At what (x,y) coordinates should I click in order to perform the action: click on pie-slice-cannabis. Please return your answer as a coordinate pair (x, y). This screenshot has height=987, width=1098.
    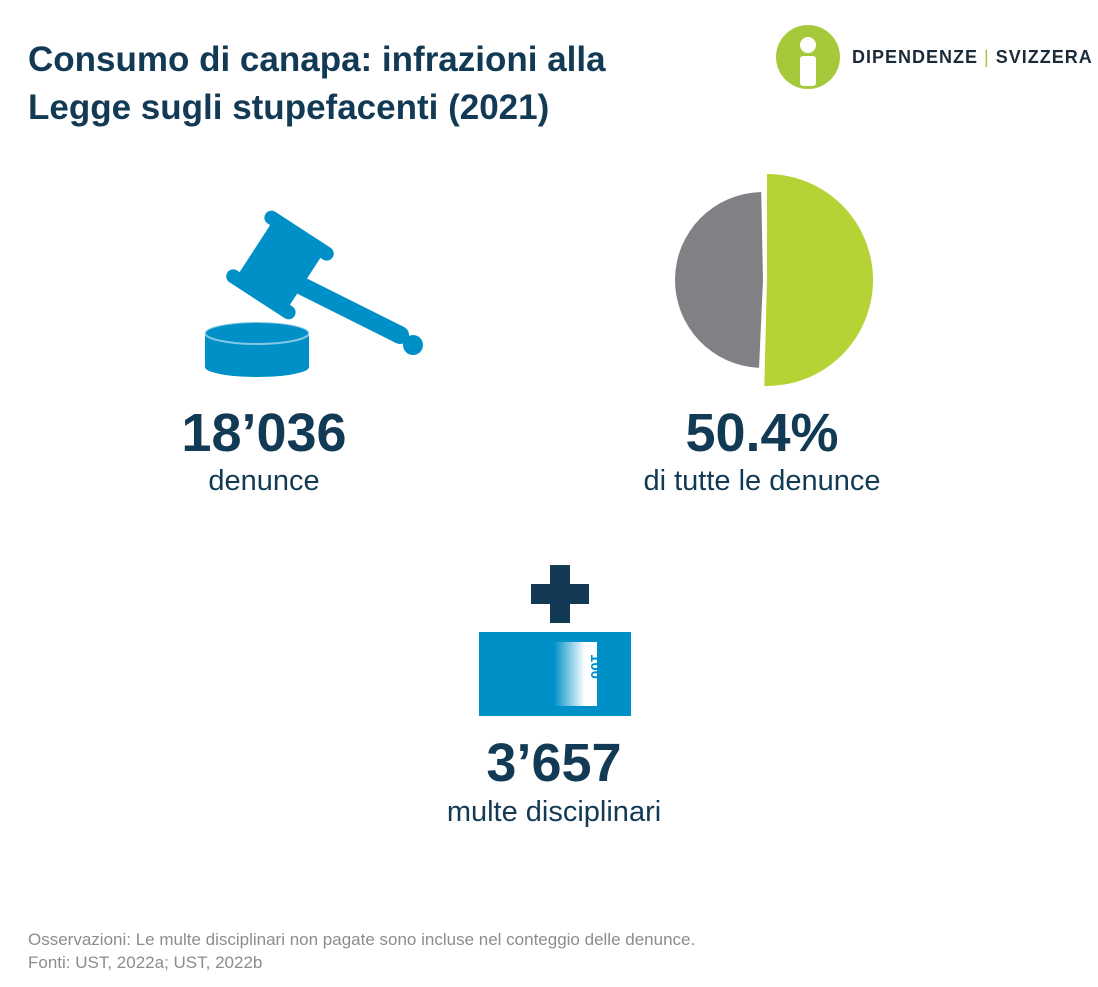
    Looking at the image, I should click on (819, 280).